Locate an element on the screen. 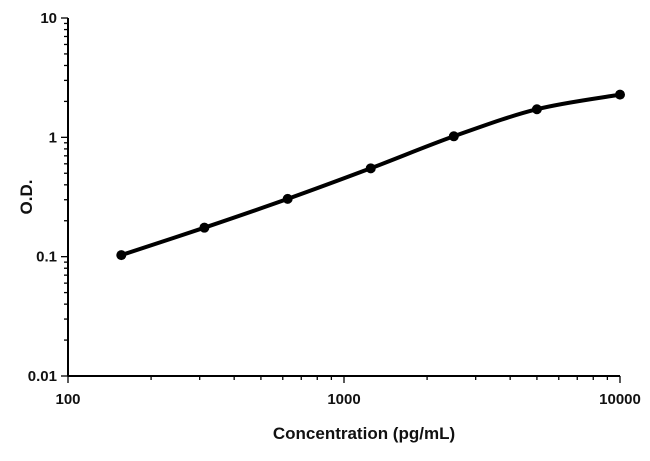  x-axis-title: Concentration (pg/mL) is located at coordinates (364, 433).